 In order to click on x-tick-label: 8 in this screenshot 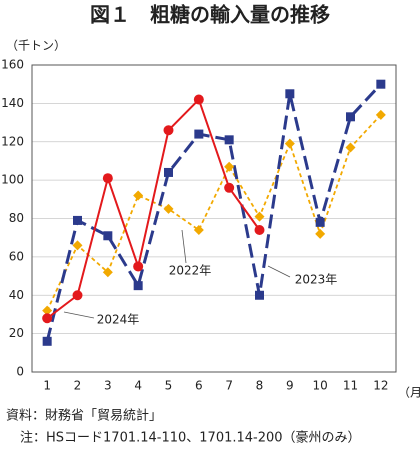, I will do `click(260, 386)`.